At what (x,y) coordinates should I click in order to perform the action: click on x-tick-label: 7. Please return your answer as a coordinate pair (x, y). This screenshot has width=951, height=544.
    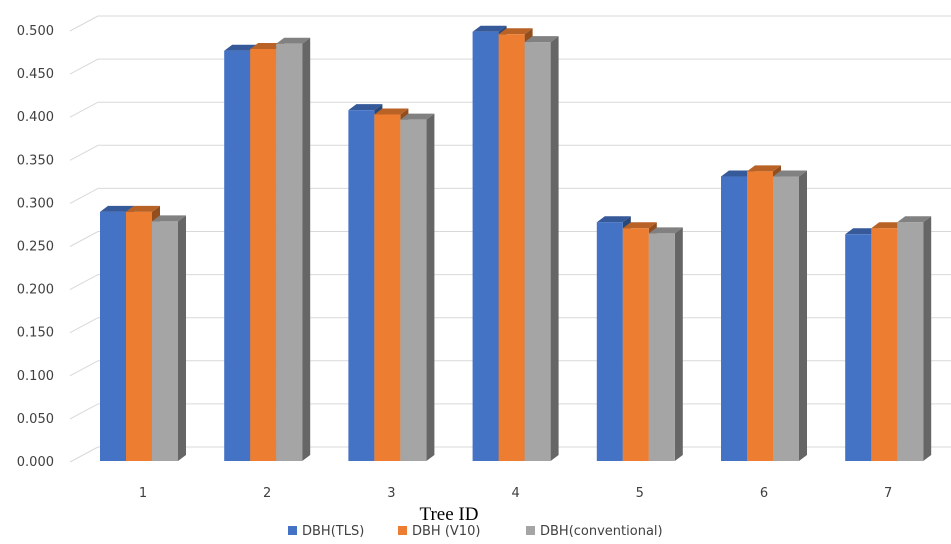
    Looking at the image, I should click on (888, 493).